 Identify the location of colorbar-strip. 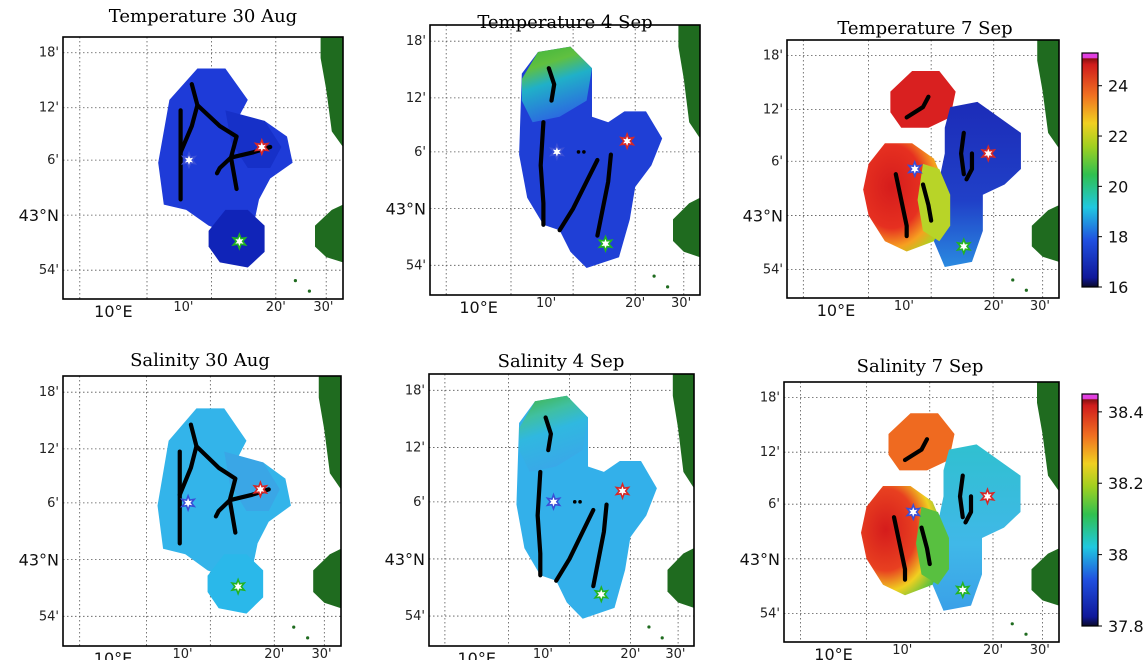
(1090, 170).